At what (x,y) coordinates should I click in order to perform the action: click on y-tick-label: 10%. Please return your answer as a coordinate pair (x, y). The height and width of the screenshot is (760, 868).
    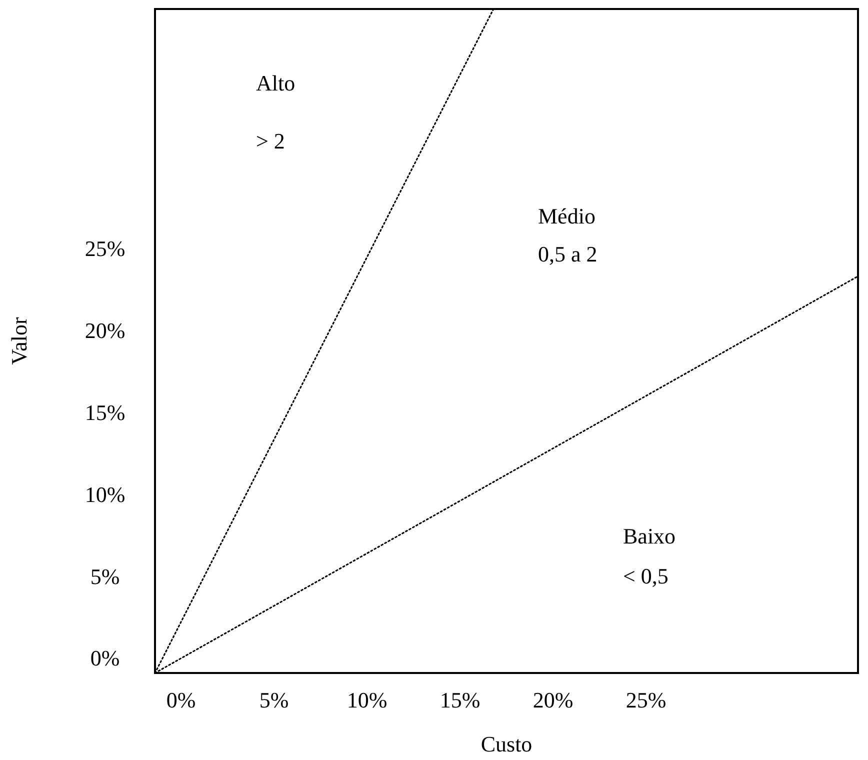
    Looking at the image, I should click on (105, 494).